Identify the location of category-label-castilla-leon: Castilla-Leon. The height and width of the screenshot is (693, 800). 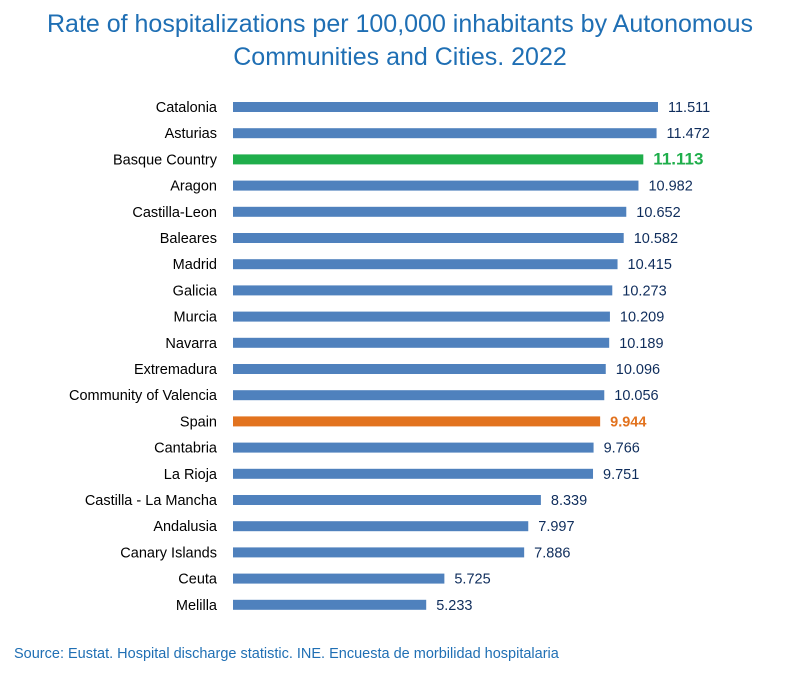
(174, 213).